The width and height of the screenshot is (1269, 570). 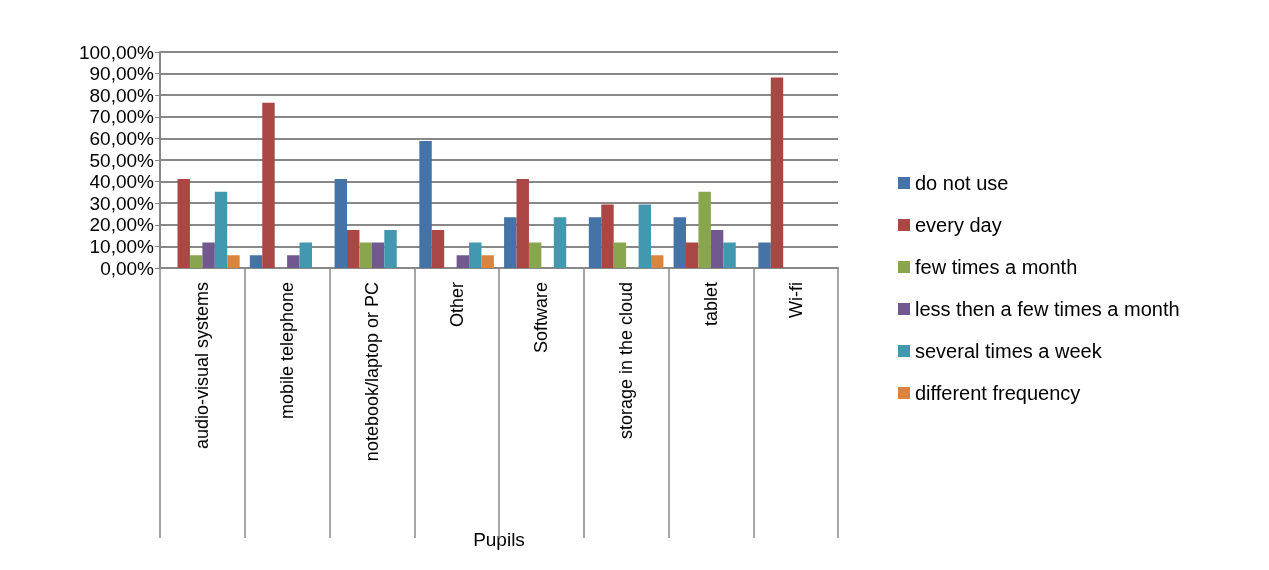 What do you see at coordinates (122, 246) in the screenshot?
I see `y-tick-label: 10,00%` at bounding box center [122, 246].